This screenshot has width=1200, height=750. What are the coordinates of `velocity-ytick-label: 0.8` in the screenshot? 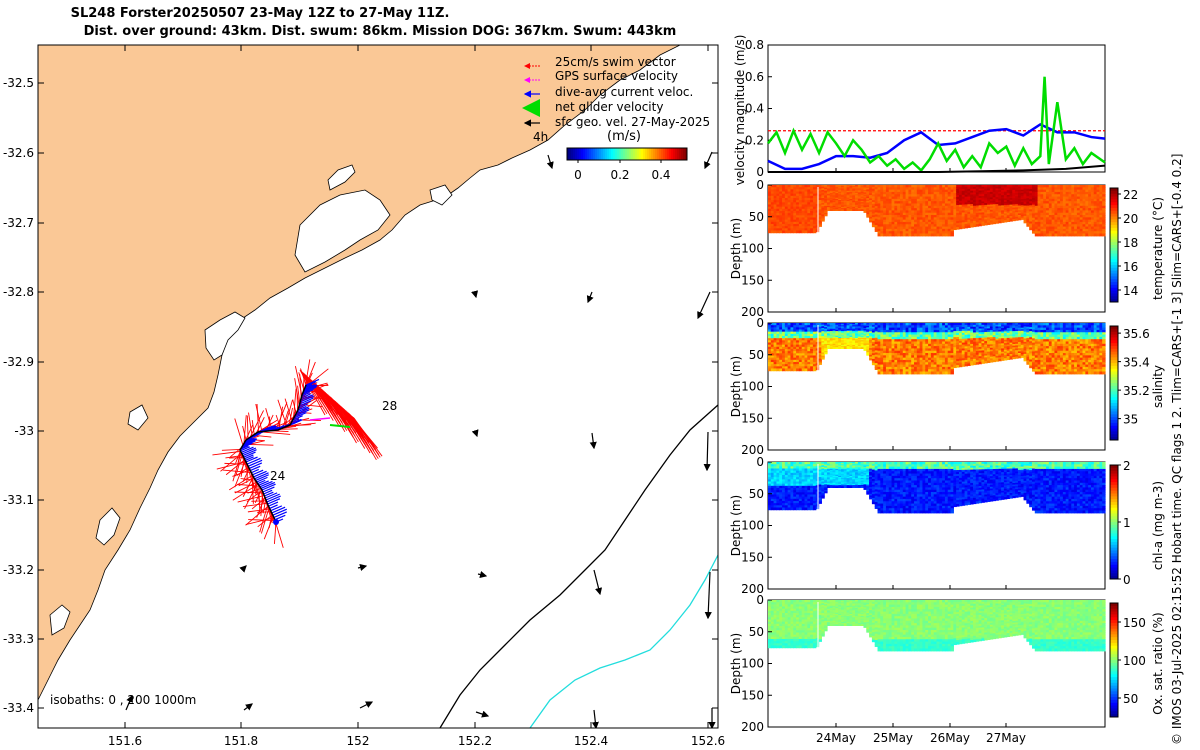 It's located at (754, 45).